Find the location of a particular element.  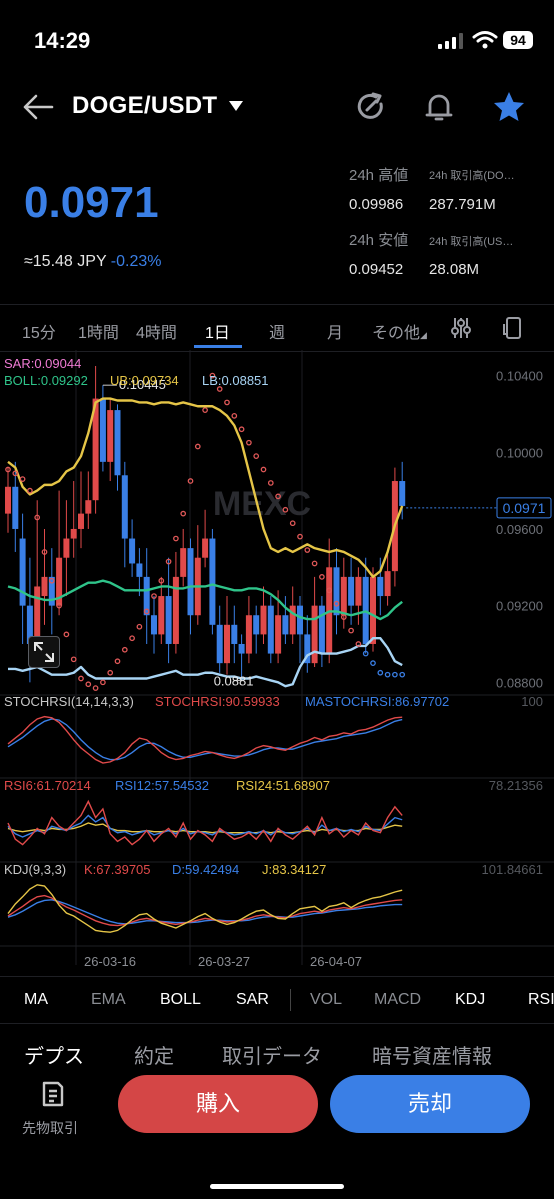

indicator-settings-icon is located at coordinates (461, 328).